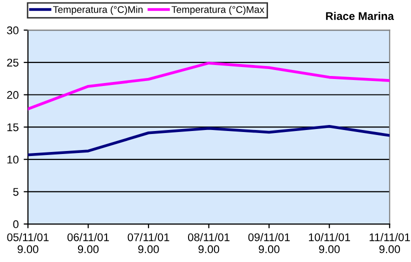 The width and height of the screenshot is (411, 262). Describe the element at coordinates (12, 160) in the screenshot. I see `y-tick-label: 10` at that location.